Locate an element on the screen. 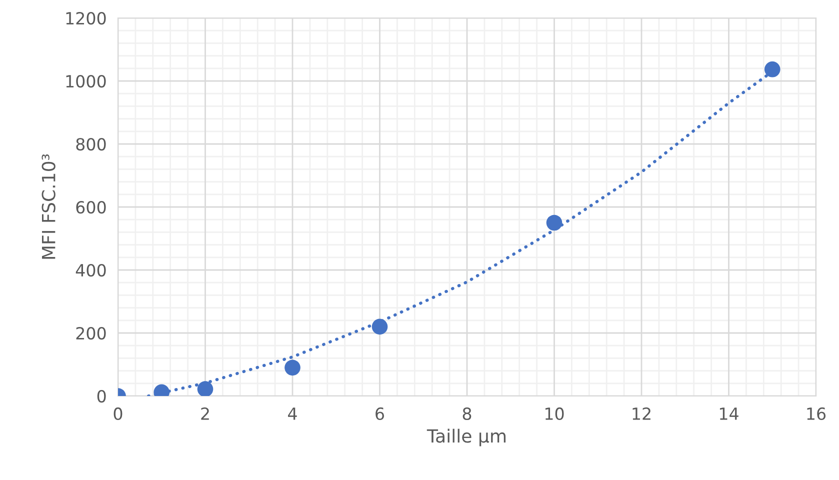 Image resolution: width=839 pixels, height=480 pixels. x-tick-label: 10 is located at coordinates (554, 413).